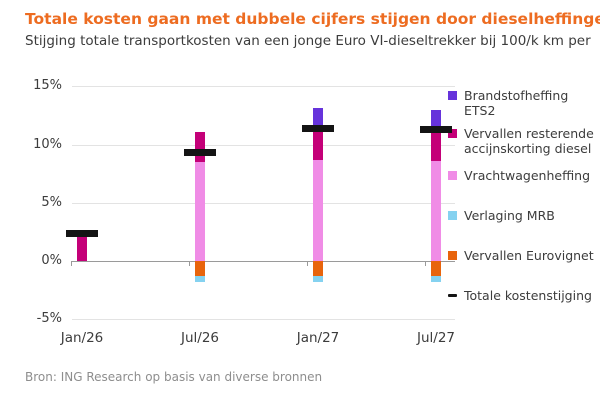 This screenshot has height=400, width=600. I want to click on legend-item: Totale kostenstijging, so click(523, 295).